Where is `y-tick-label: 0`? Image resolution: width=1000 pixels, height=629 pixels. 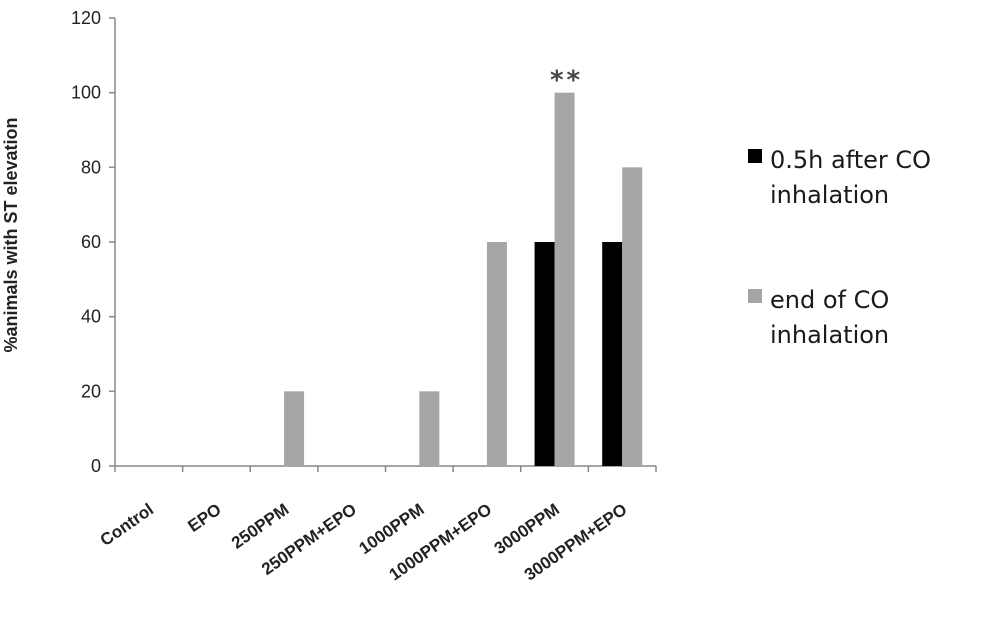
y-tick-label: 0 is located at coordinates (96, 466).